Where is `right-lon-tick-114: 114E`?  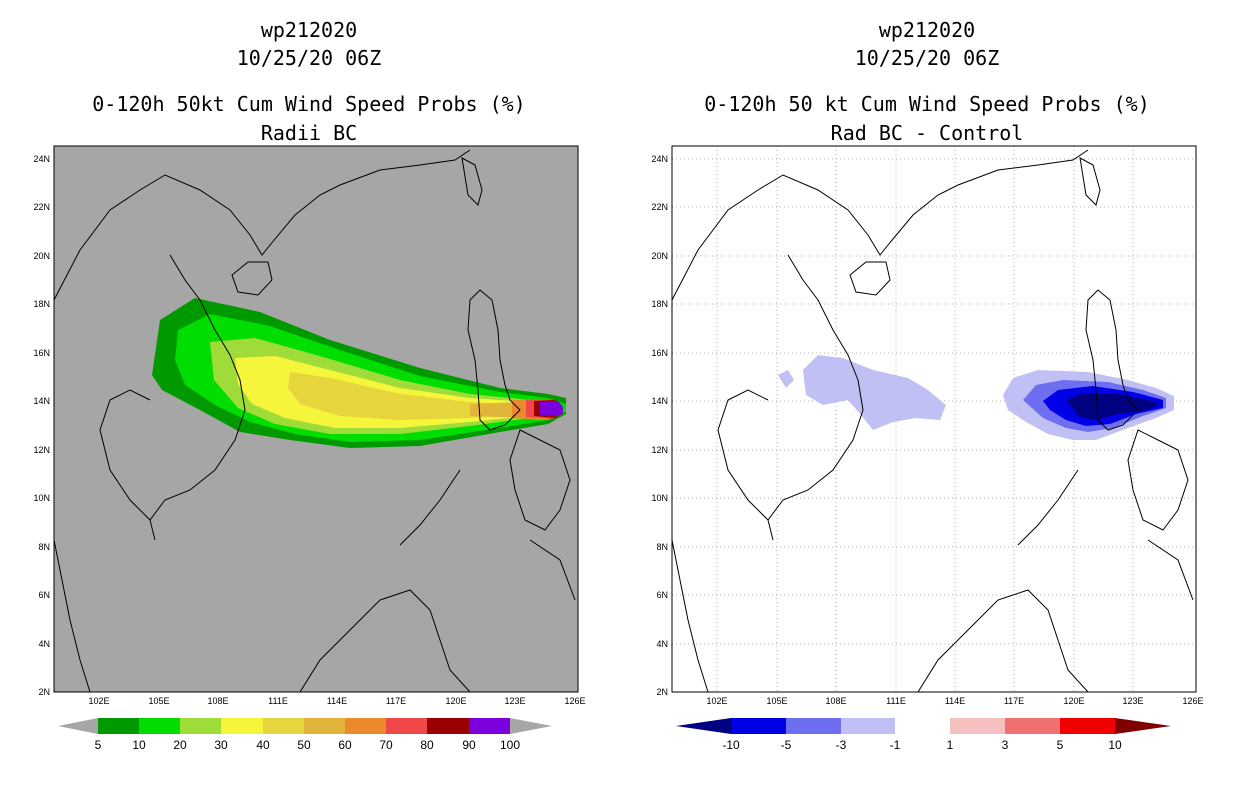 right-lon-tick-114: 114E is located at coordinates (955, 701).